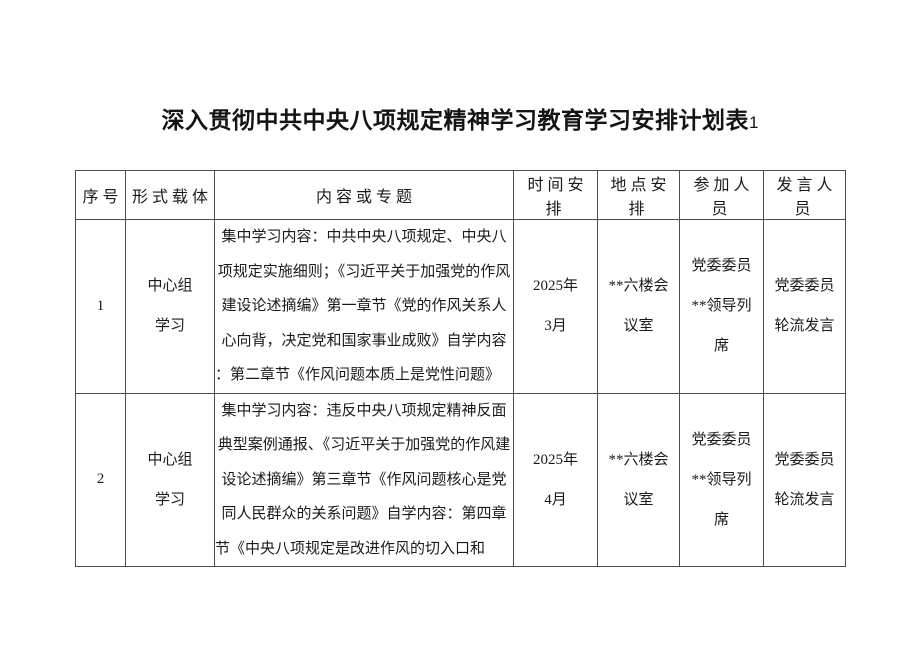 The width and height of the screenshot is (920, 651). I want to click on row1-speakers-cell: 党委委员 轮流发言, so click(804, 306).